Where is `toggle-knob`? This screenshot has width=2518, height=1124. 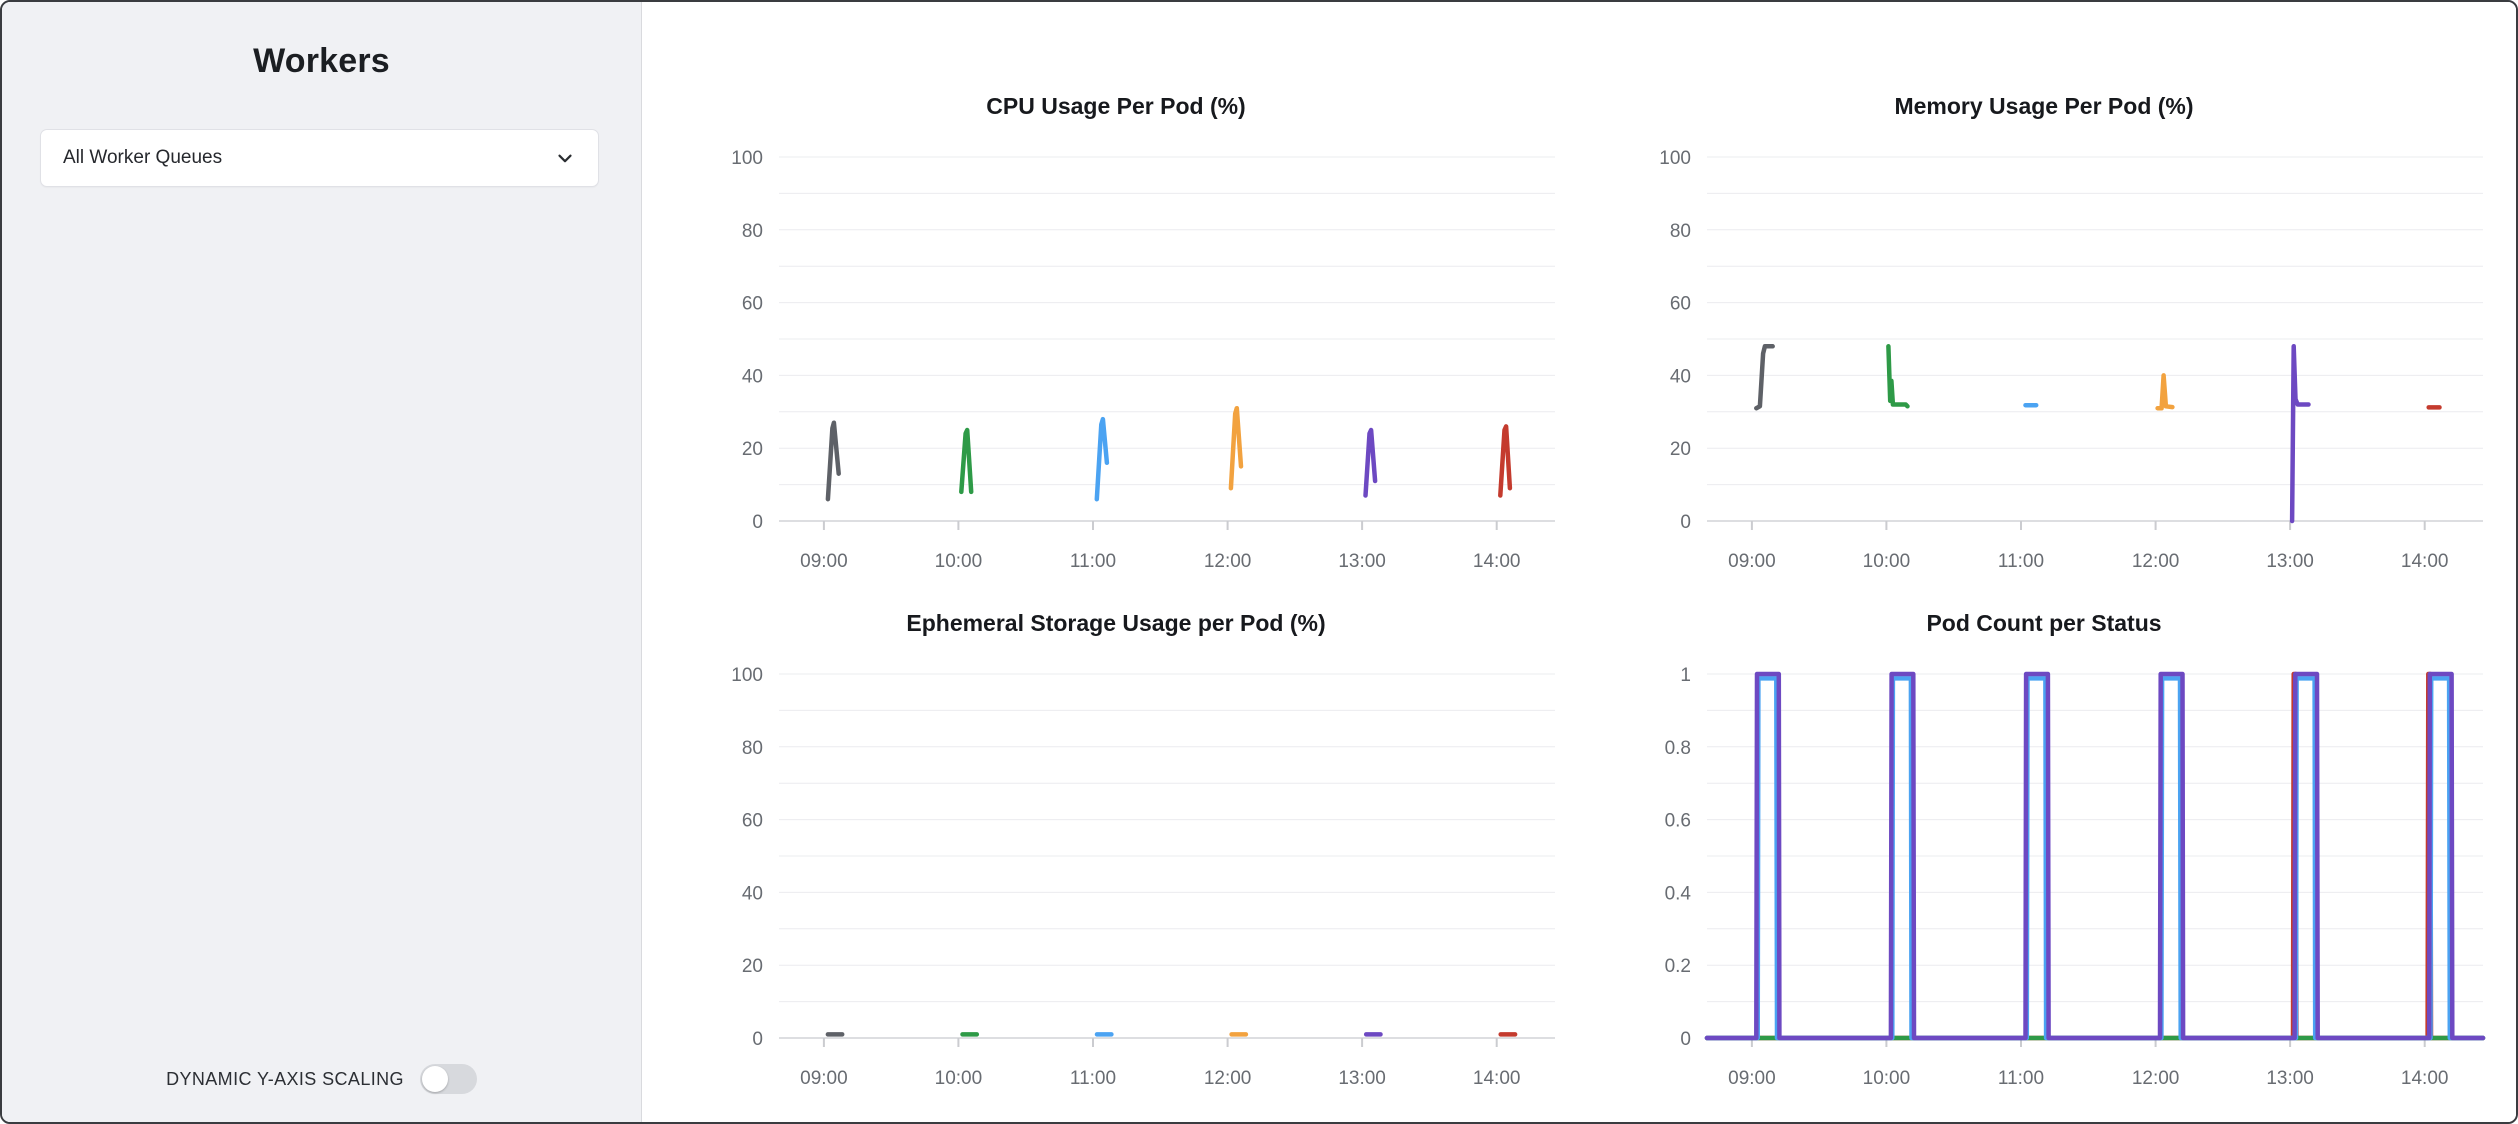 toggle-knob is located at coordinates (434, 1079).